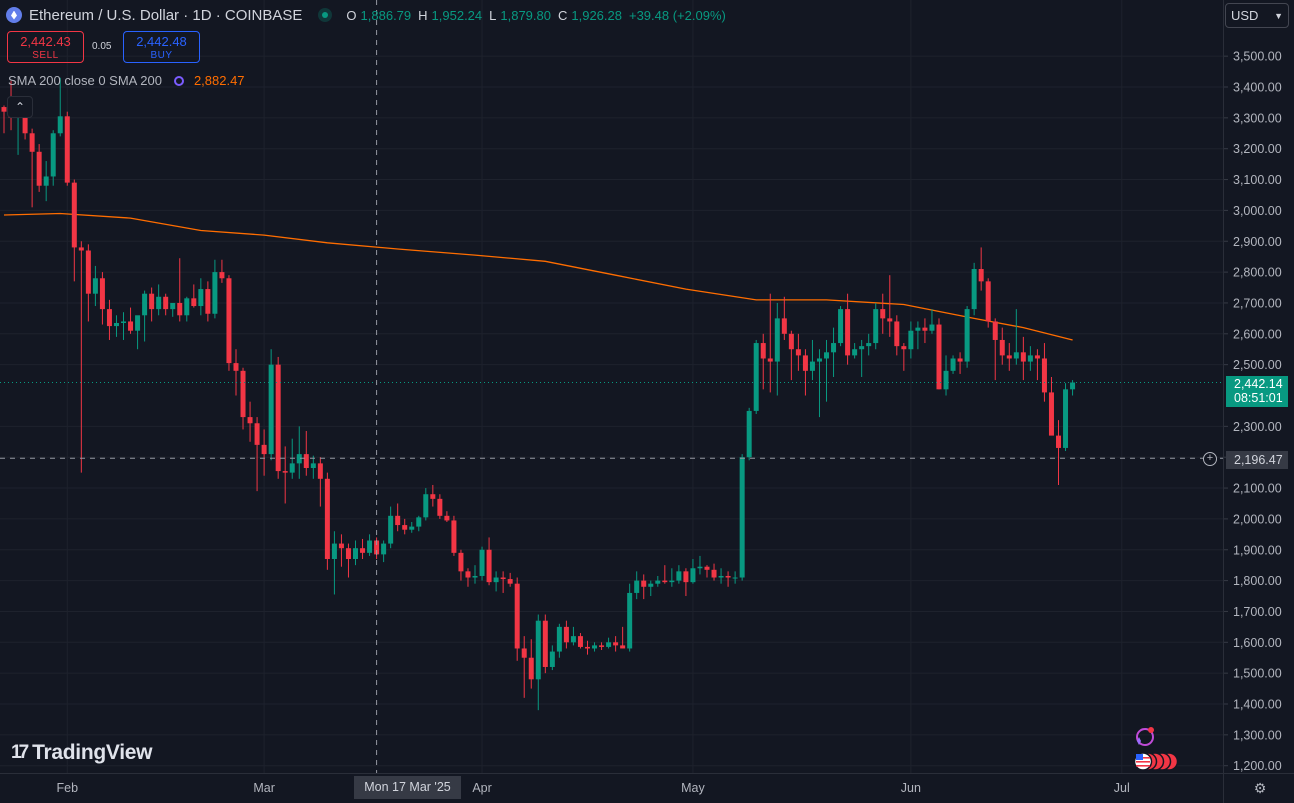  What do you see at coordinates (386, 15) in the screenshot?
I see `ohlc-open: 1,886.79` at bounding box center [386, 15].